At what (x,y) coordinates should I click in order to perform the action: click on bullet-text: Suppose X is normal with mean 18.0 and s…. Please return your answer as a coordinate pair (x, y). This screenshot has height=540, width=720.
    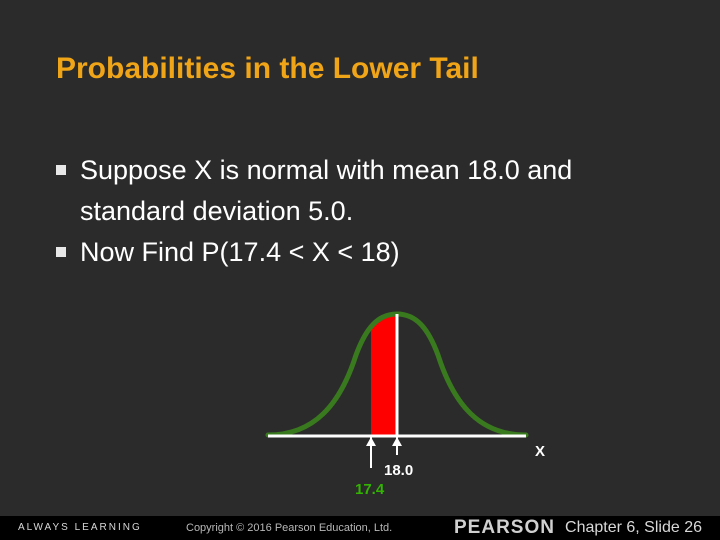
    Looking at the image, I should click on (326, 190).